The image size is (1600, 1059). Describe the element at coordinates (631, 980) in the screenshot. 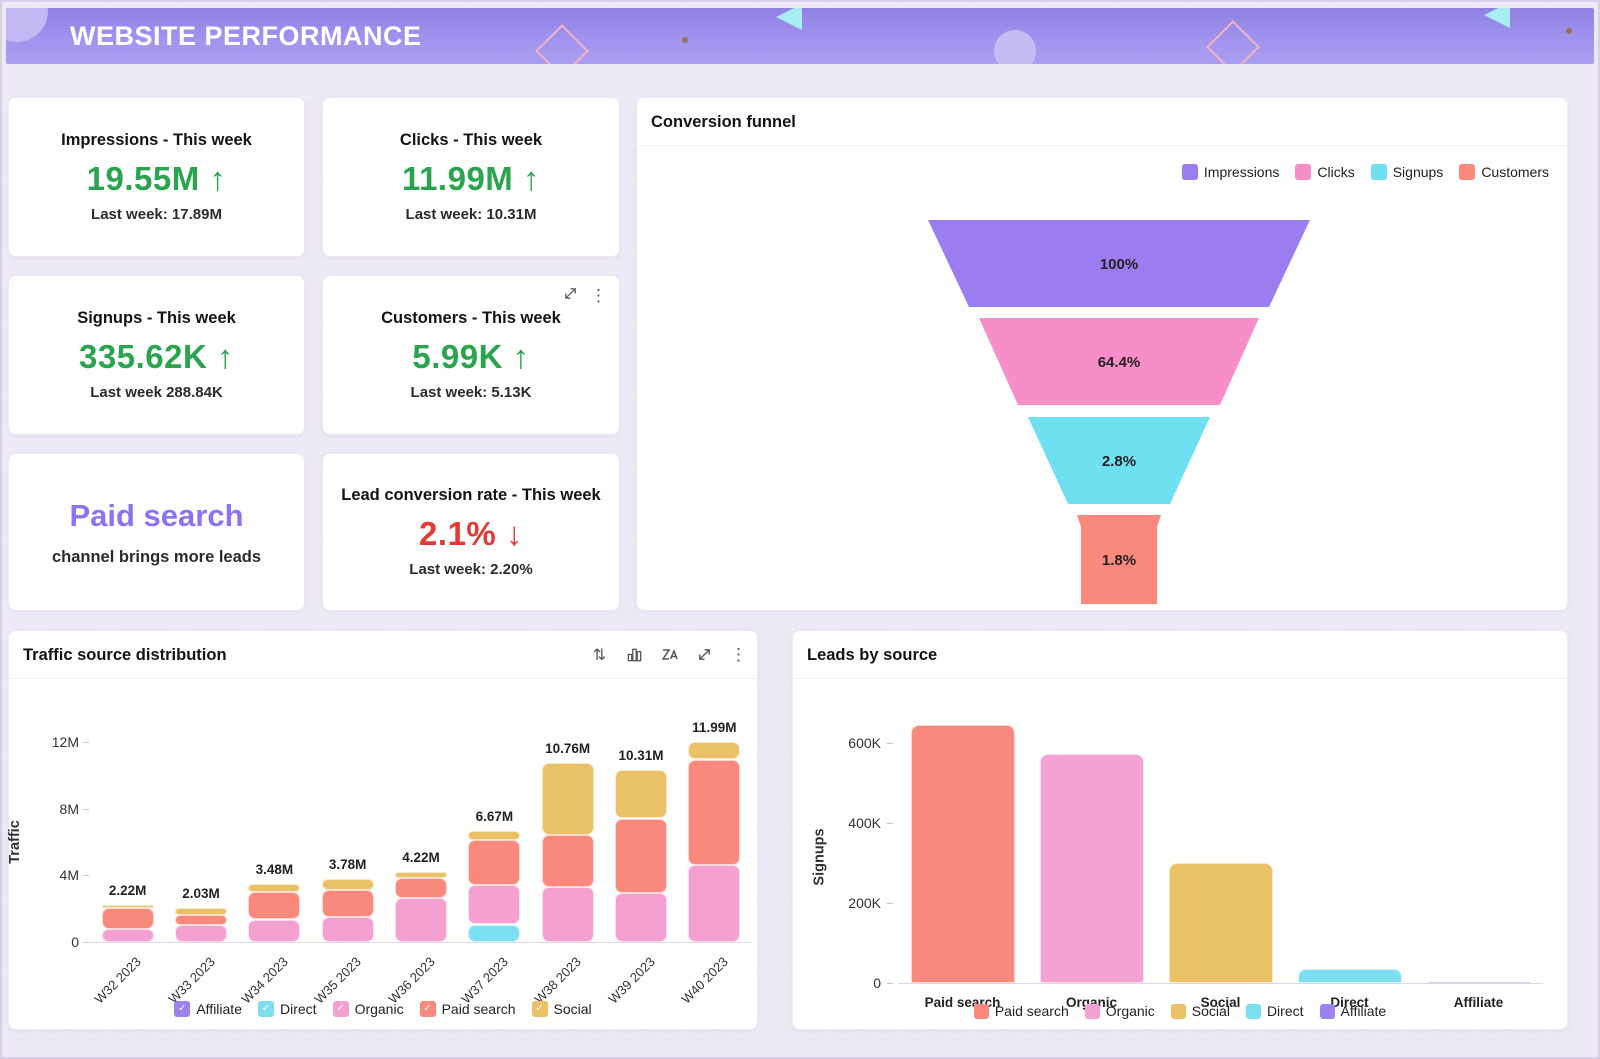

I see `x-axis-label: W39 2023` at that location.